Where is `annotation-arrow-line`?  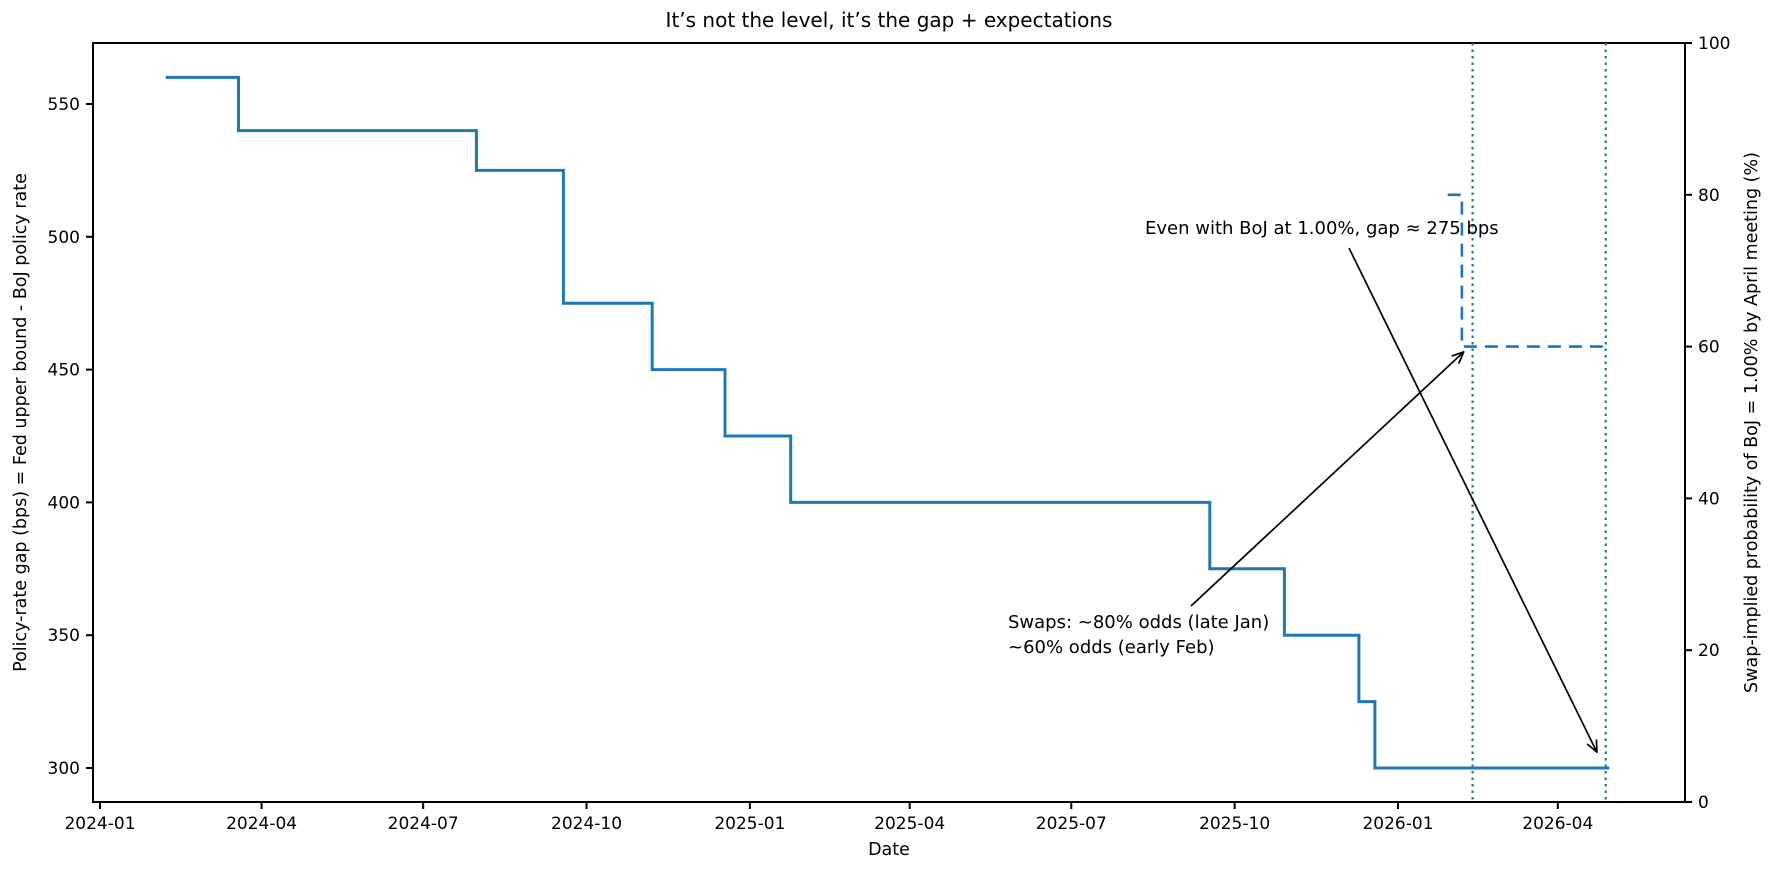
annotation-arrow-line is located at coordinates (1327, 479).